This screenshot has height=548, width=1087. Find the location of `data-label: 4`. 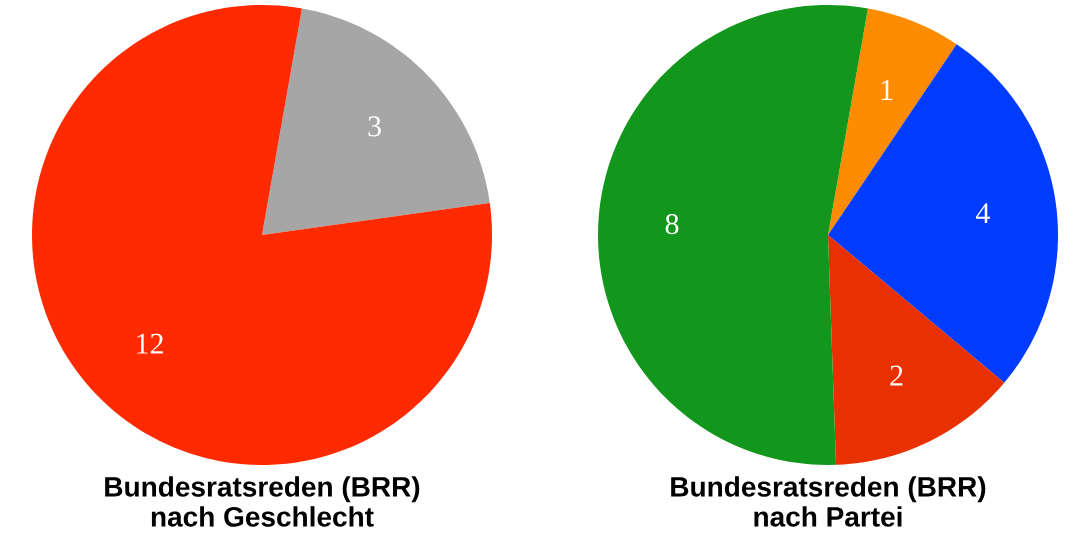

data-label: 4 is located at coordinates (982, 213).